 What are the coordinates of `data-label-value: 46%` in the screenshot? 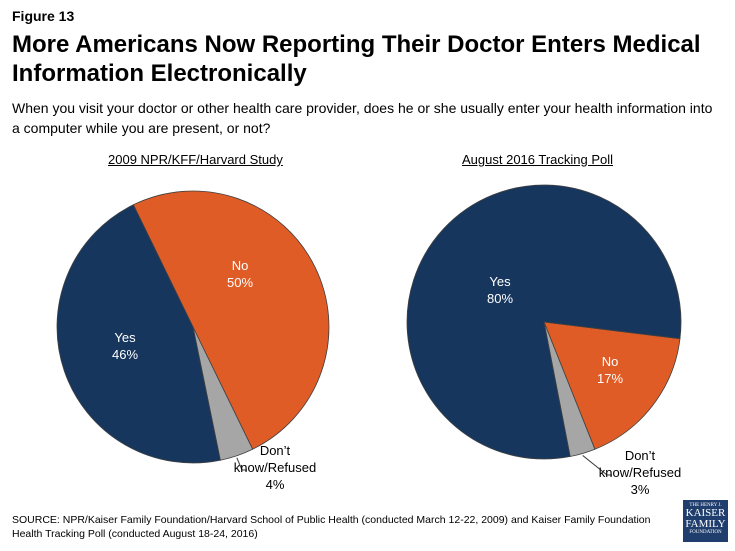 It's located at (125, 354).